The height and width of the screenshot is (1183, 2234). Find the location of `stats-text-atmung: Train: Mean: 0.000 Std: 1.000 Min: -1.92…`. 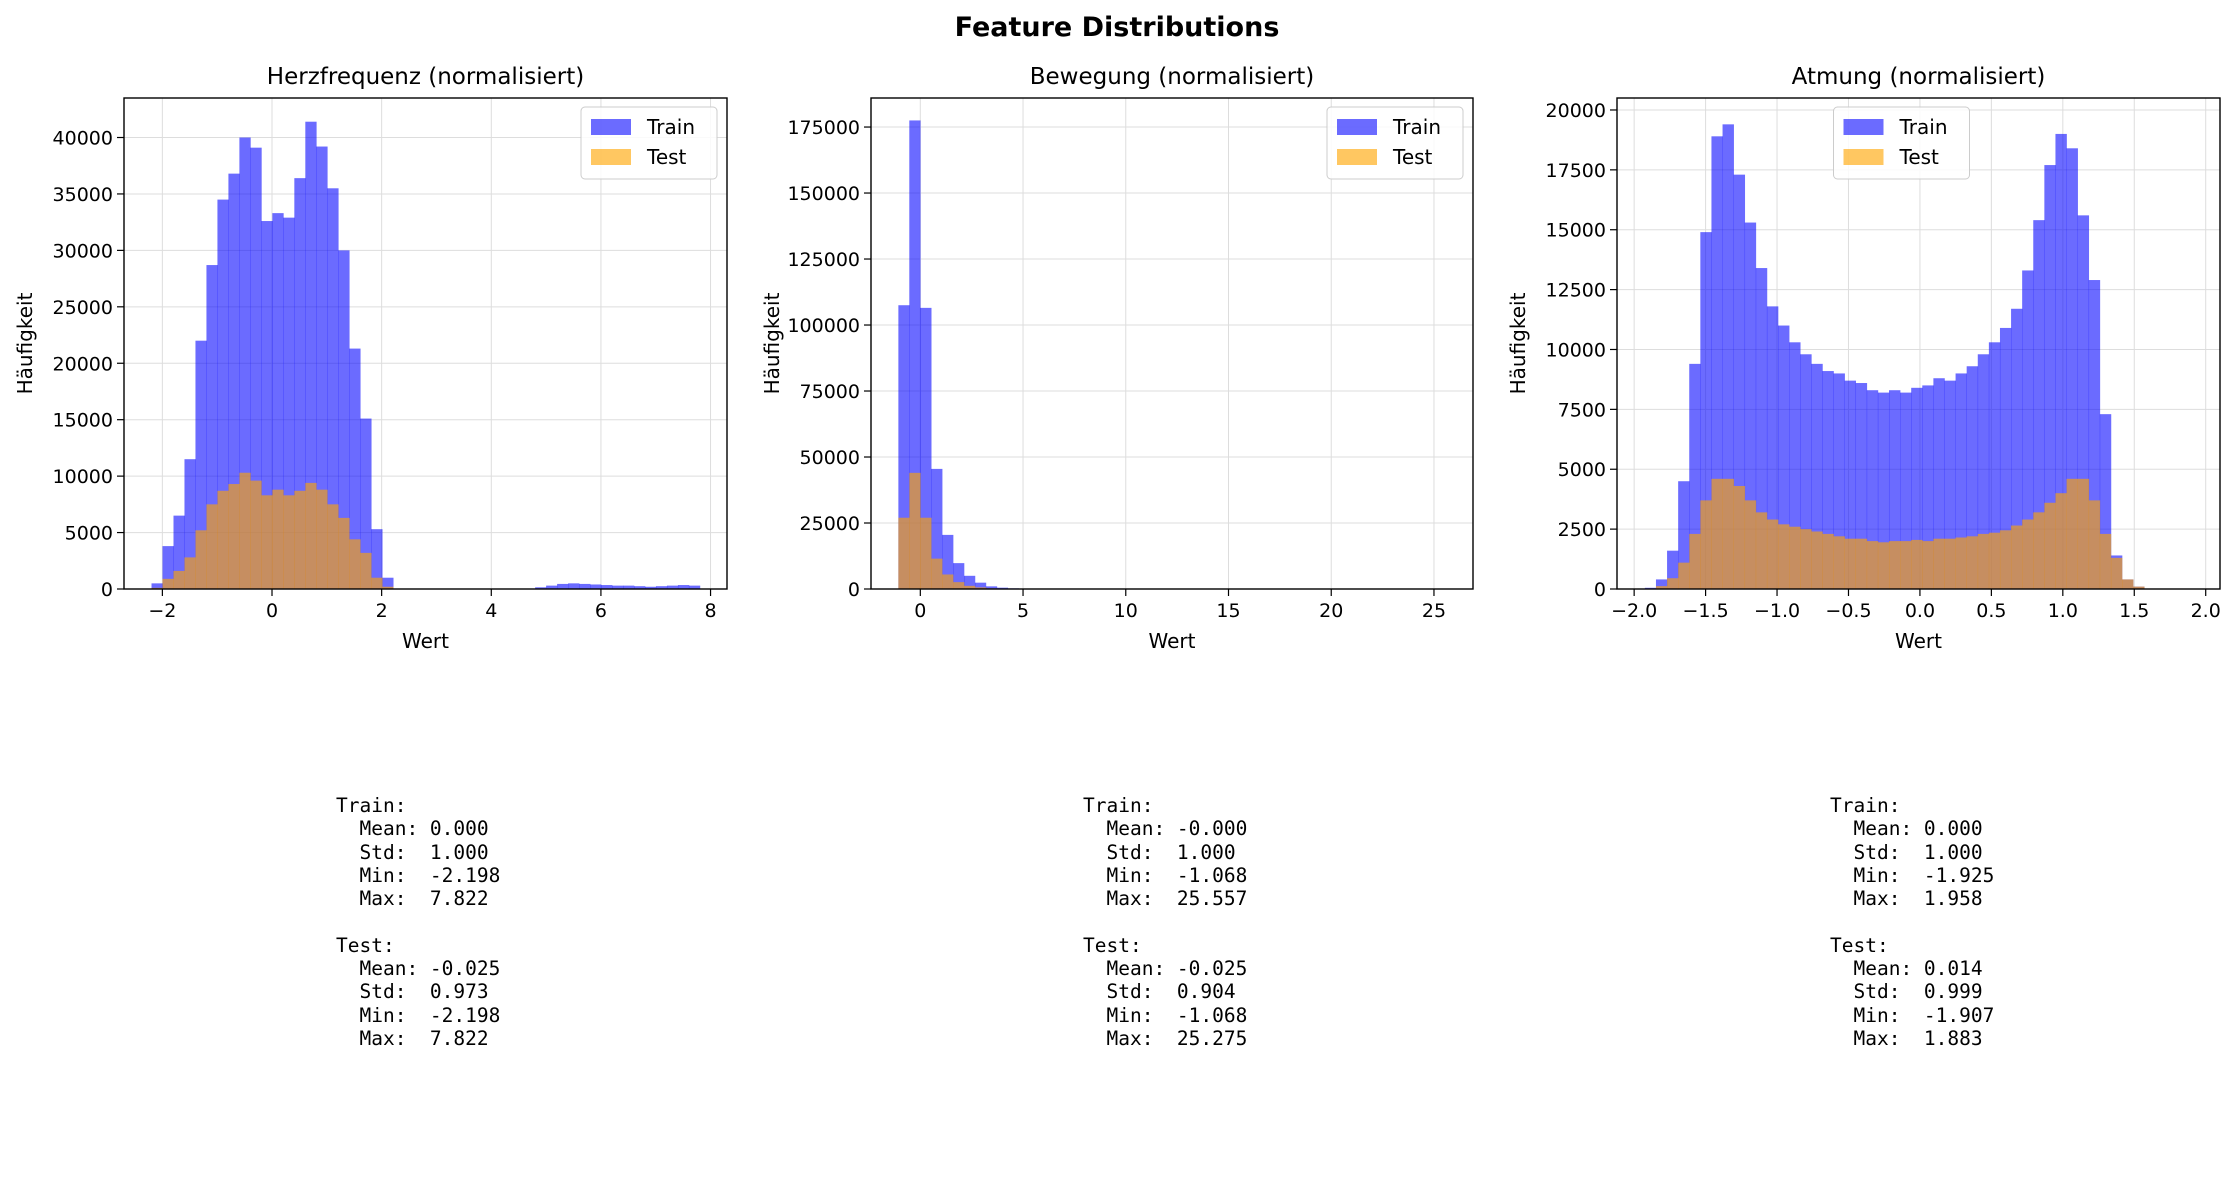

stats-text-atmung: Train: Mean: 0.000 Std: 1.000 Min: -1.92… is located at coordinates (1912, 922).